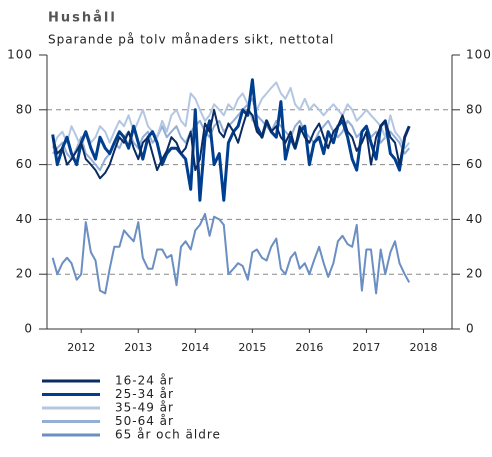 The height and width of the screenshot is (457, 492). I want to click on legend-label: 16-24 år, so click(144, 381).